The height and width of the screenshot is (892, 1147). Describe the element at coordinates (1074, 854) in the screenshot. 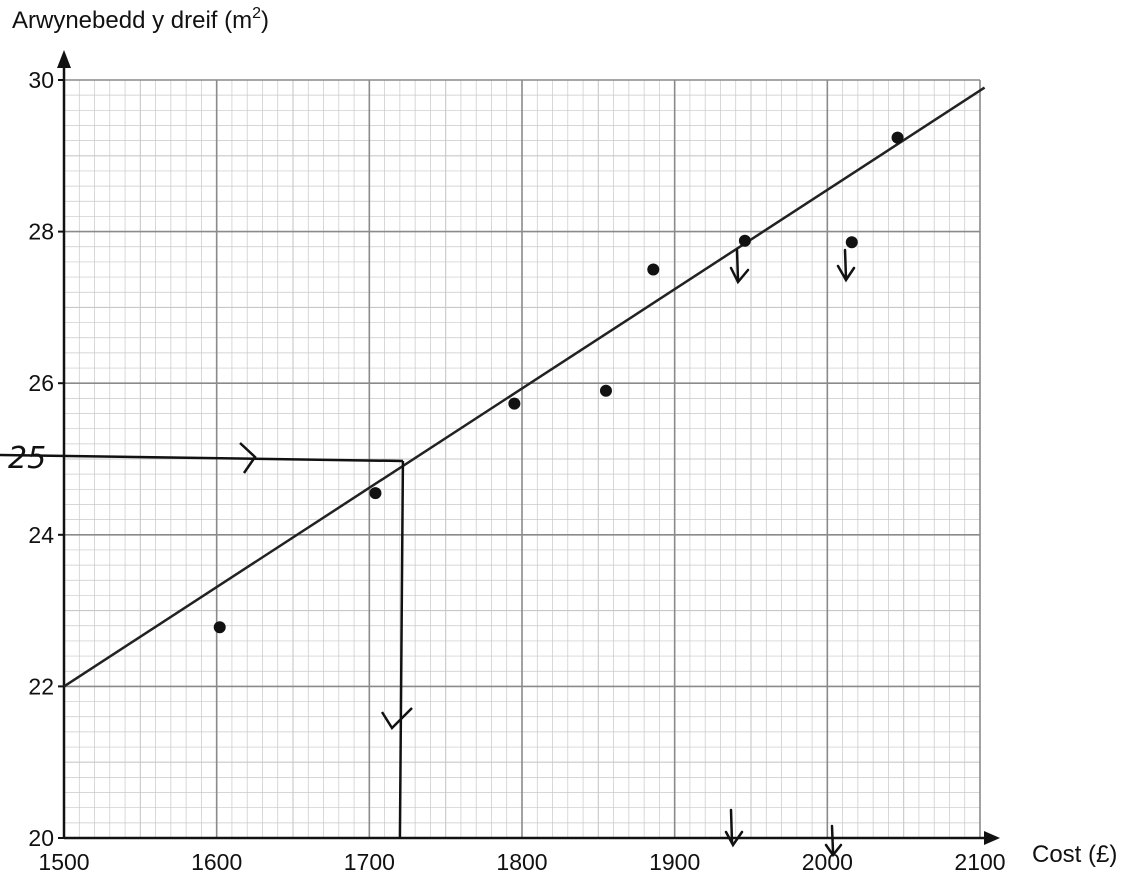

I see `x-axis-title: Cost (£)` at that location.